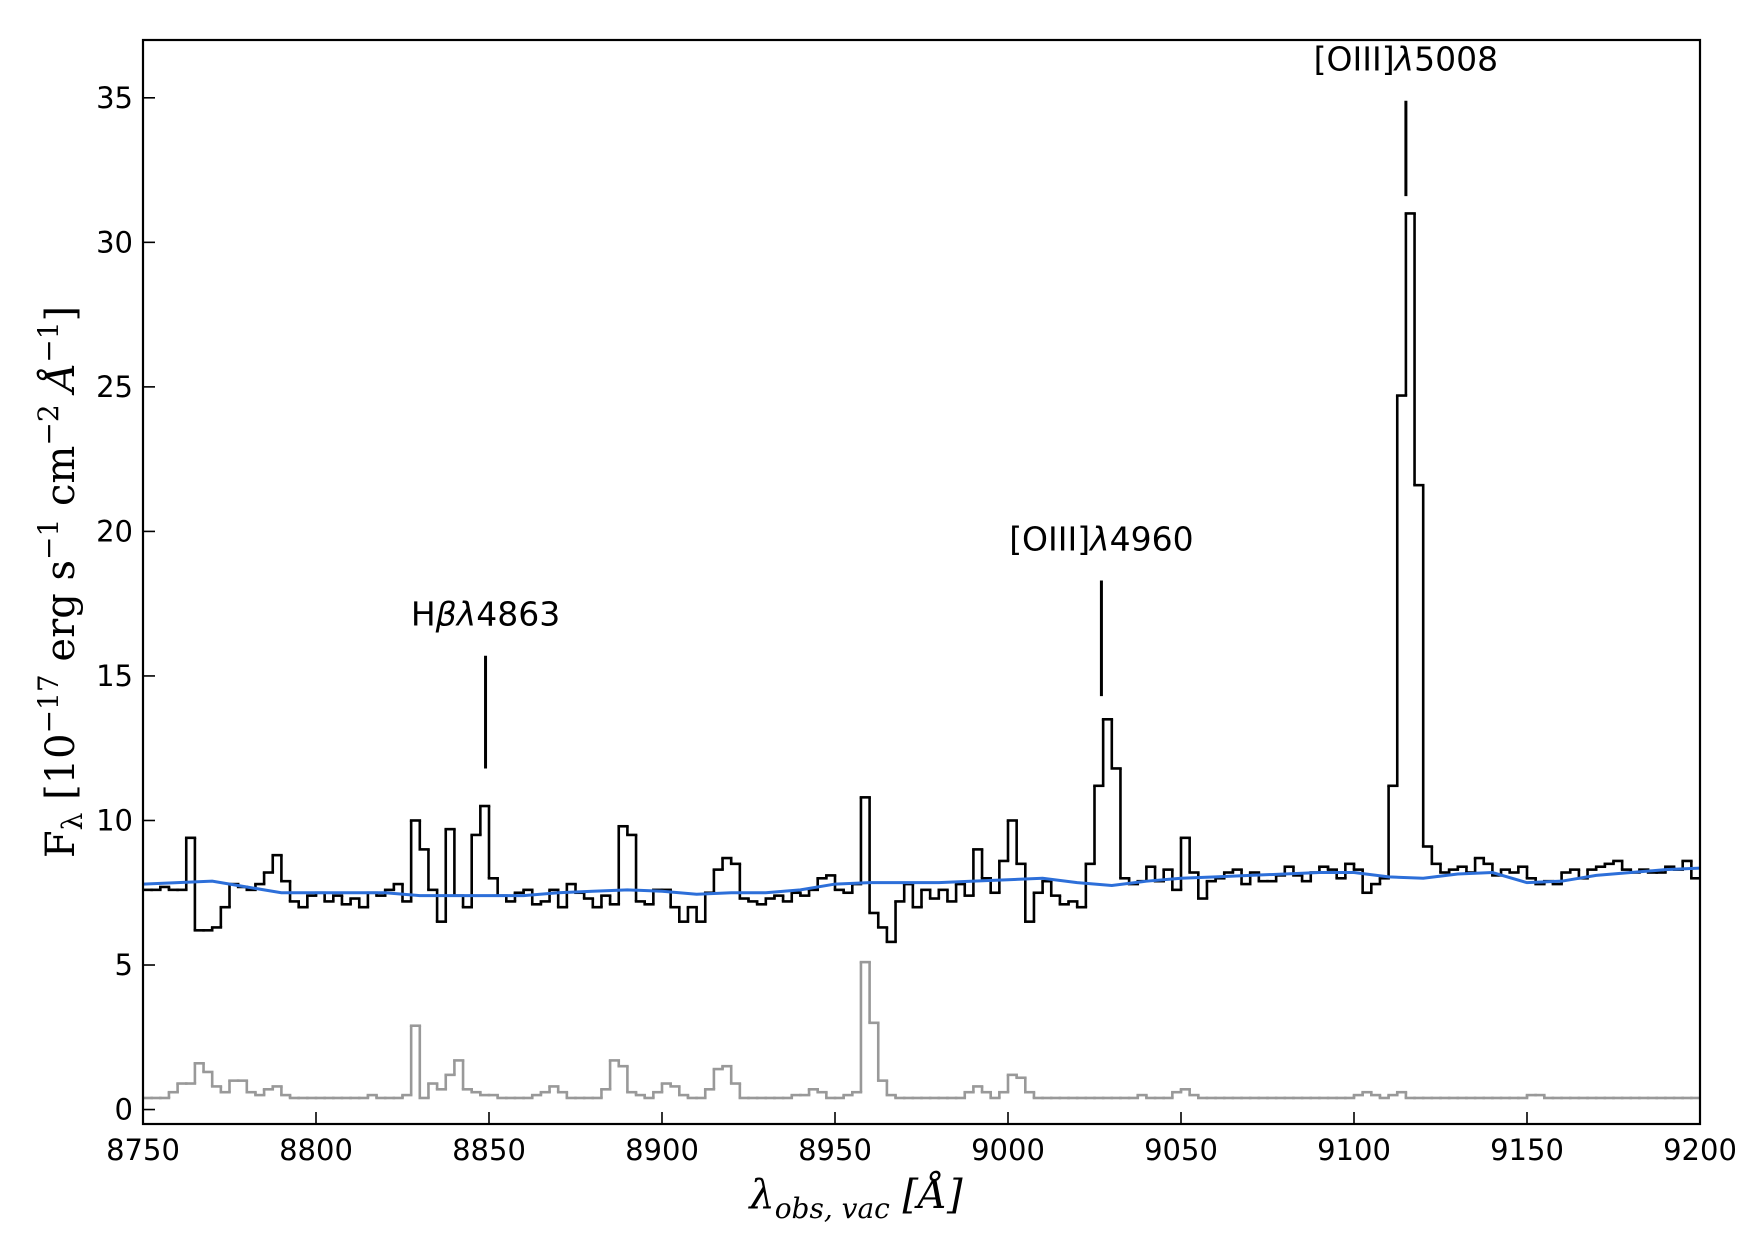  Describe the element at coordinates (1181, 1150) in the screenshot. I see `x-tick-label: 9050` at that location.